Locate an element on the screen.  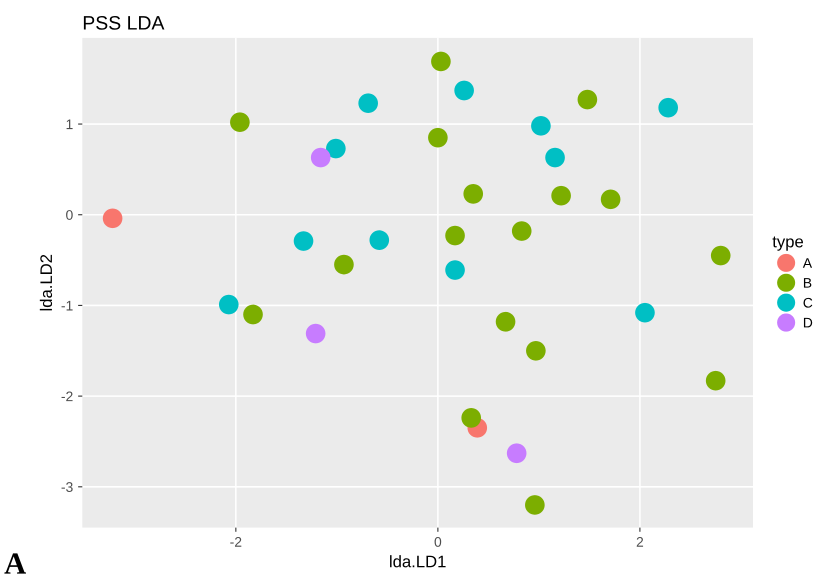
legend-label: D is located at coordinates (808, 323).